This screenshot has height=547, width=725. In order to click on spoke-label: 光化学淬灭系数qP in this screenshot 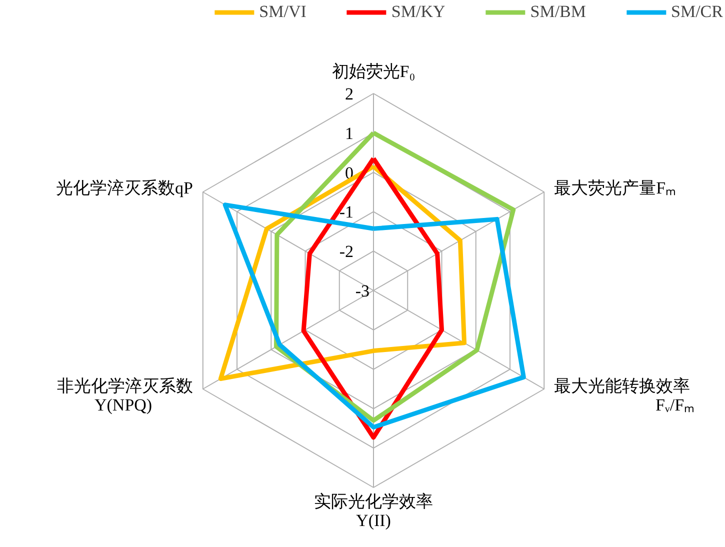, I will do `click(124, 188)`.